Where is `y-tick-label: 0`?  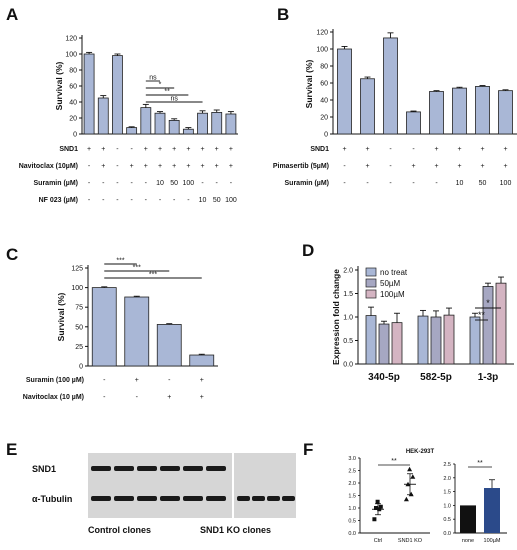 y-tick-label: 0 is located at coordinates (75, 135).